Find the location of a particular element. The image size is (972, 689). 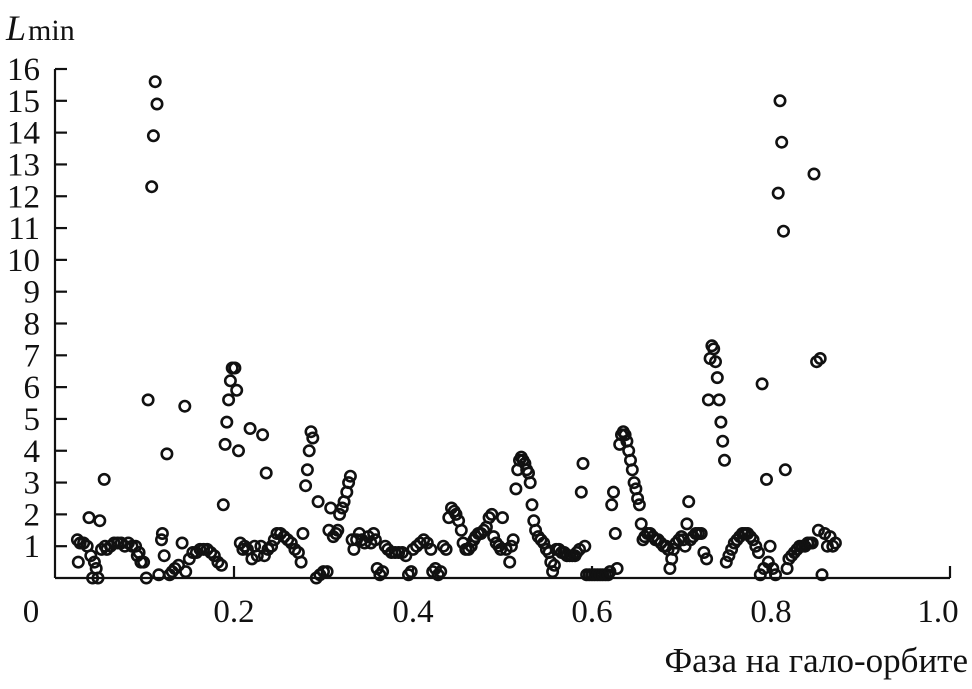

y-tick-label: 6 is located at coordinates (32, 388).